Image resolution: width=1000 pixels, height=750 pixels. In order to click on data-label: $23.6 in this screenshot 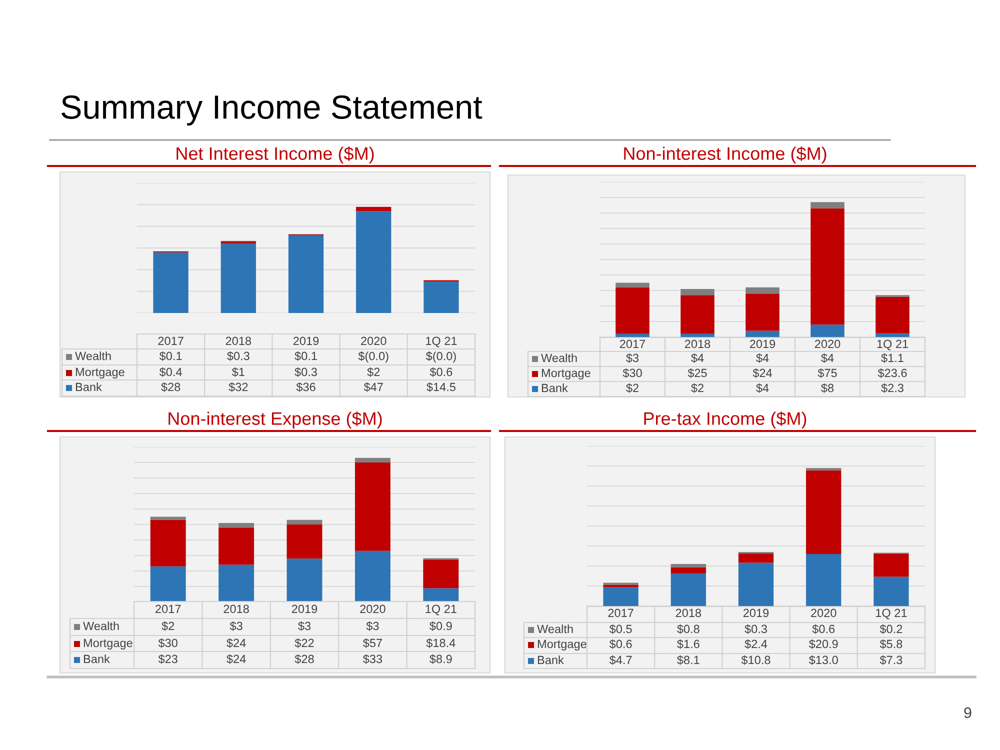, I will do `click(892, 373)`.